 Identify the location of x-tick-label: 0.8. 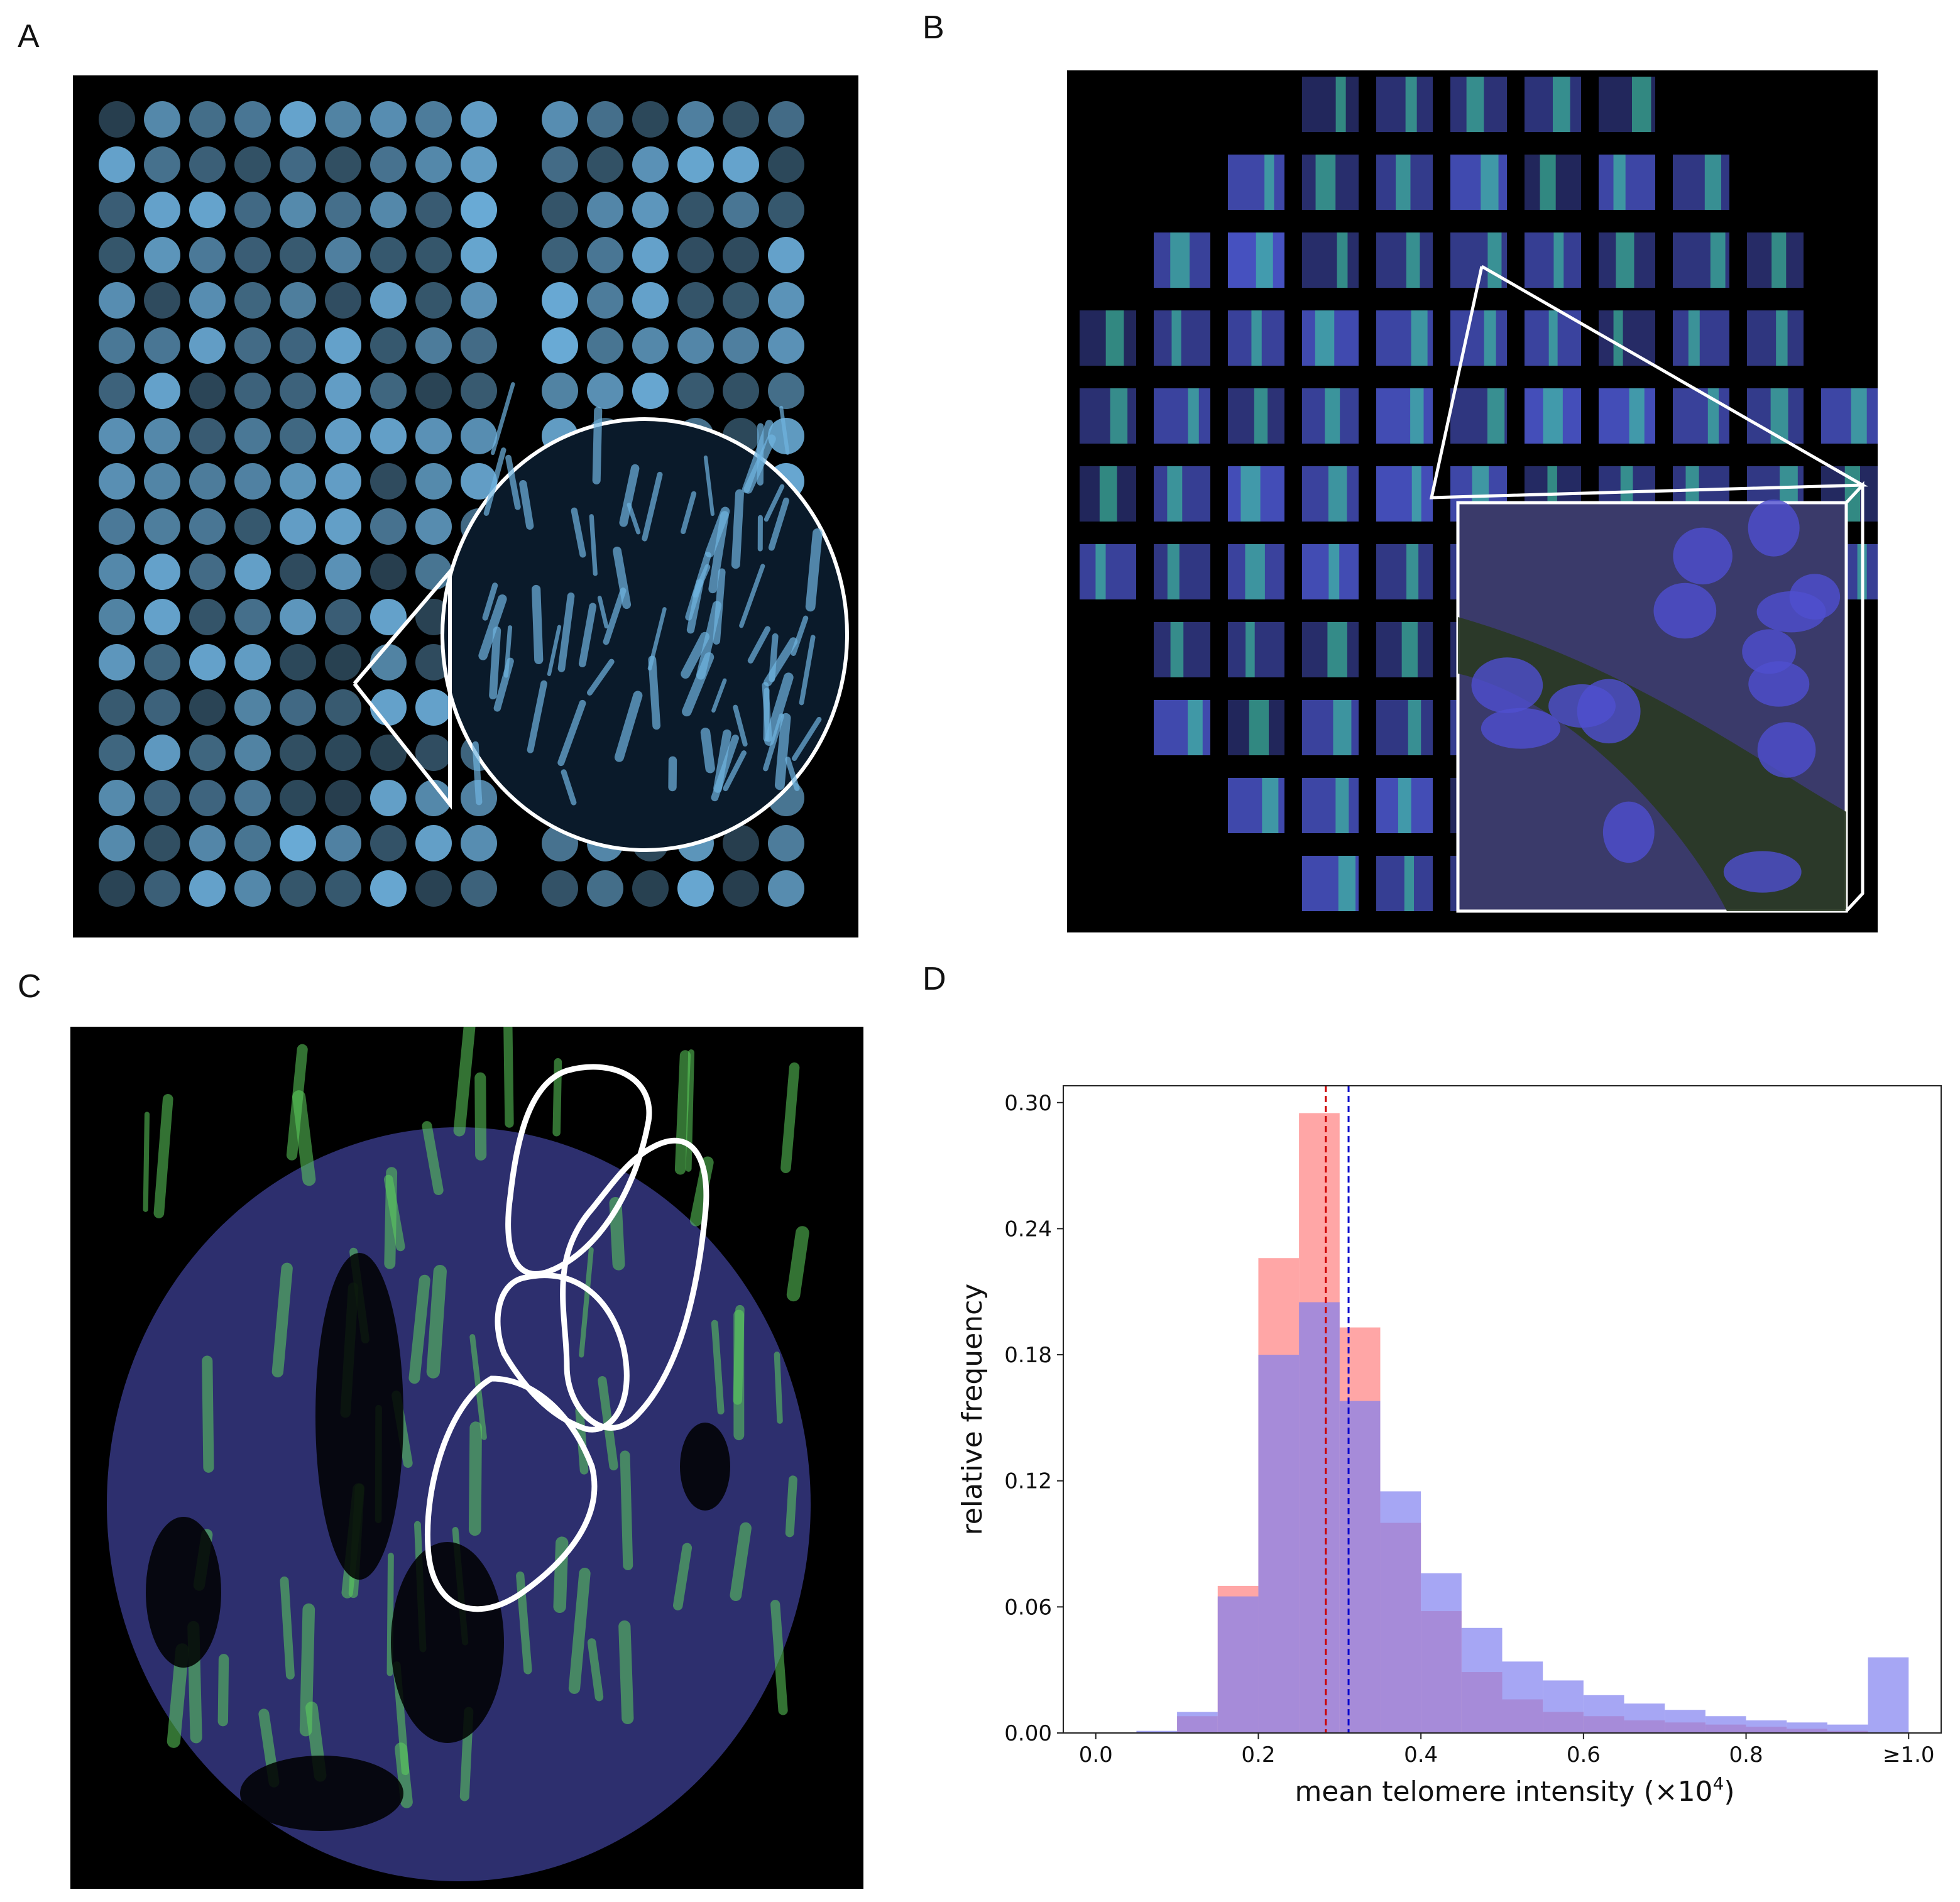
(1746, 1755).